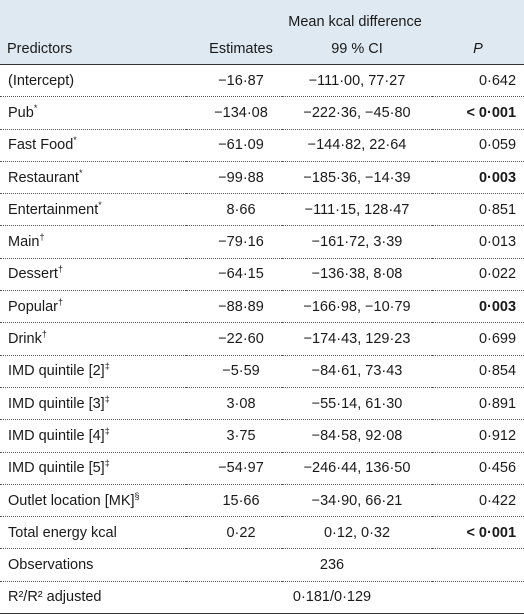 This screenshot has height=614, width=524. I want to click on p-value-cell: 0·422, so click(478, 501).